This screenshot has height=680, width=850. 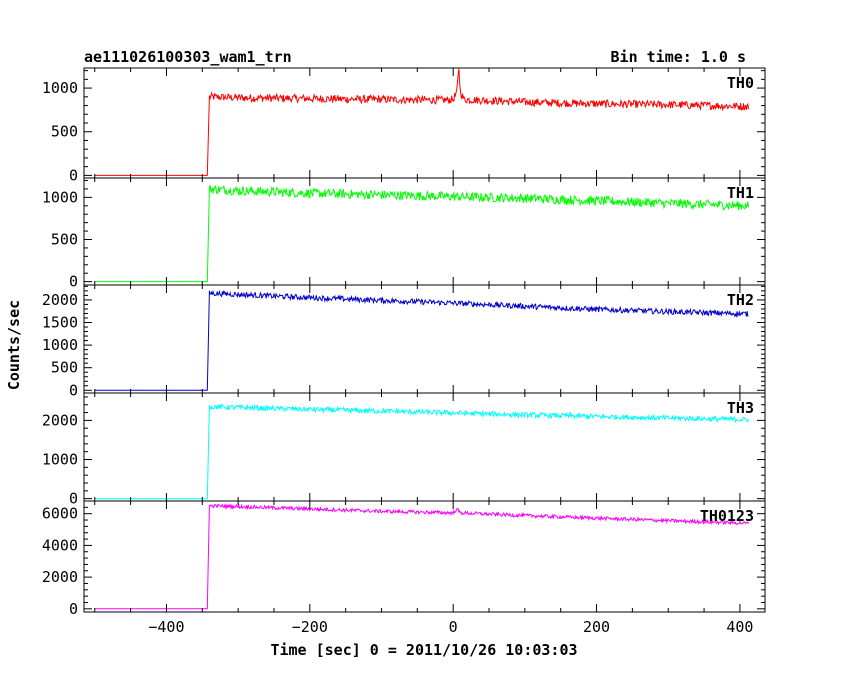 I want to click on panel-th0123: 0 2000 4000 6000 TH0123, so click(x=404, y=559).